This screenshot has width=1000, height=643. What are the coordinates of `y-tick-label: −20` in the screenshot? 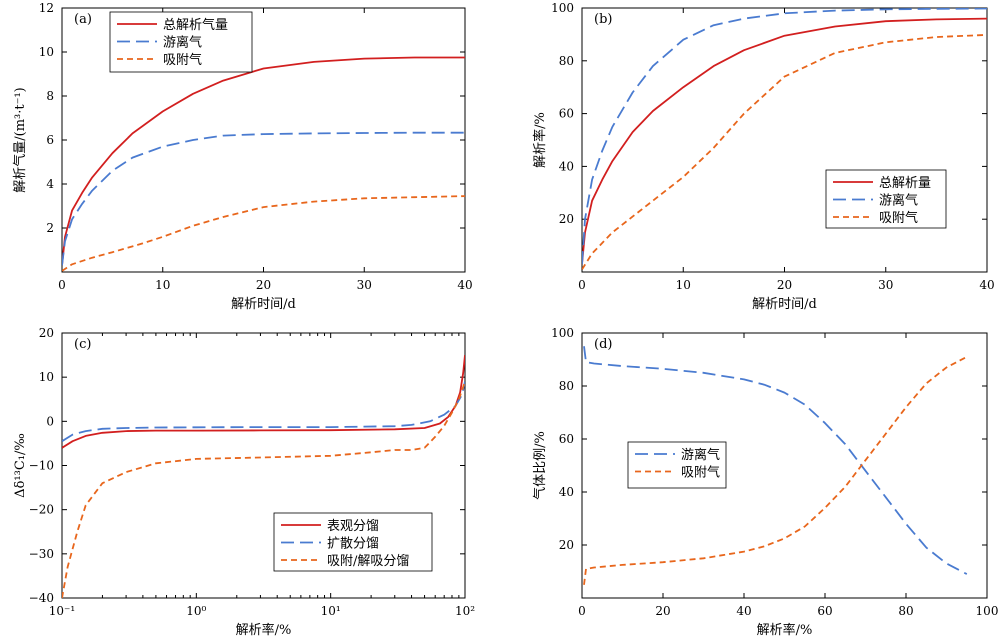 It's located at (41, 510).